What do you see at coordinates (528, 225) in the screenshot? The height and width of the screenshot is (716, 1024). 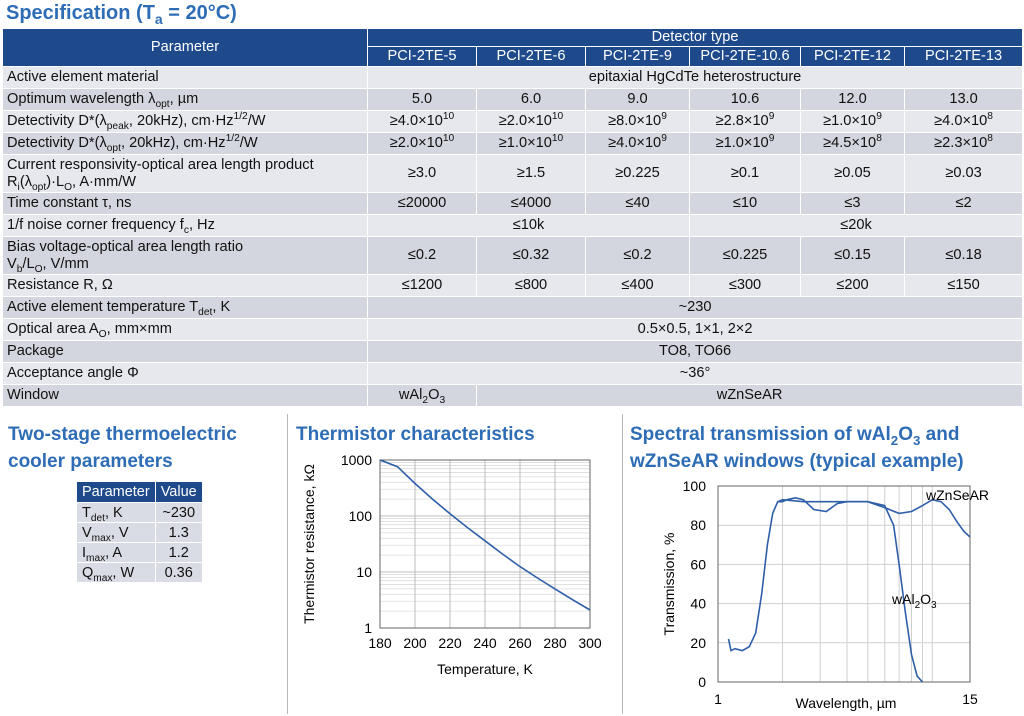 I see `cell-value: ≤10k` at bounding box center [528, 225].